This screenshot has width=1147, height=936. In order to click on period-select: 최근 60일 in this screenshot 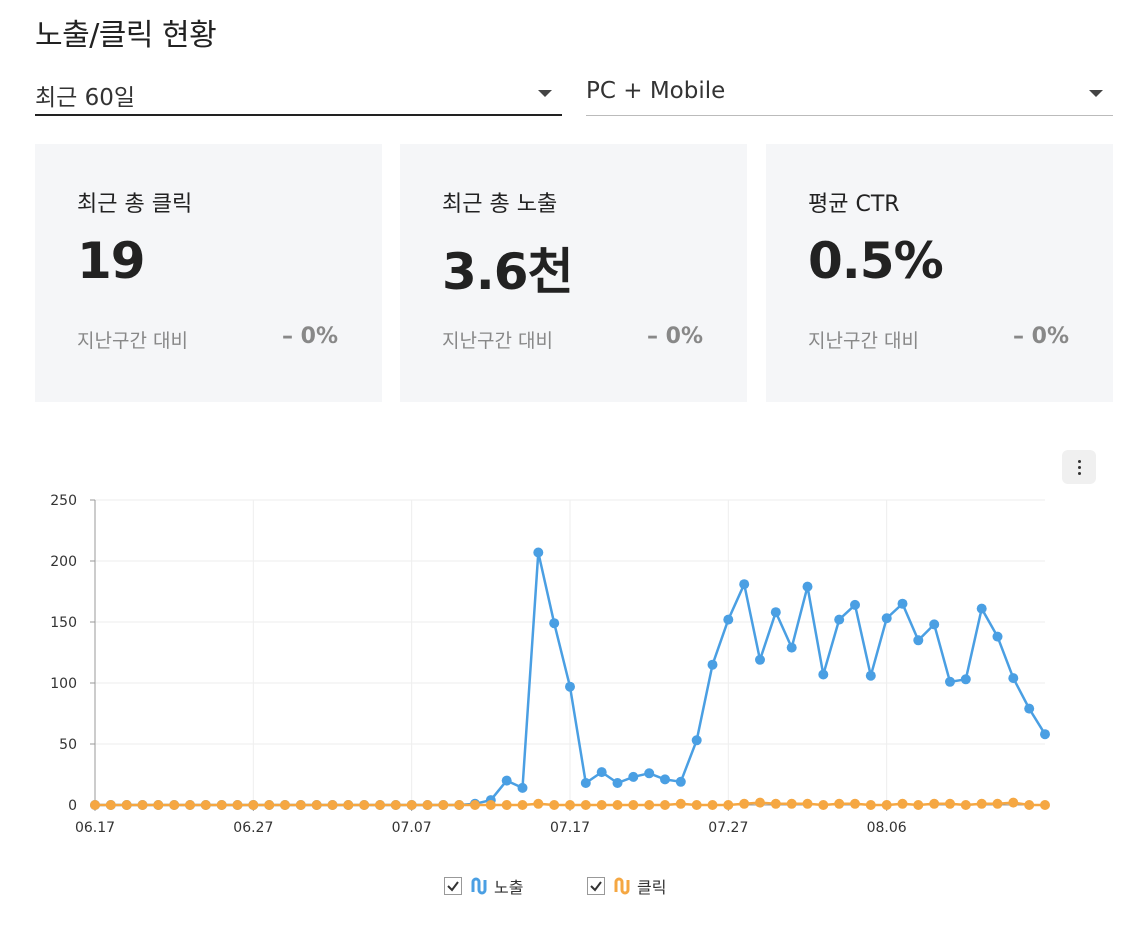, I will do `click(298, 93)`.